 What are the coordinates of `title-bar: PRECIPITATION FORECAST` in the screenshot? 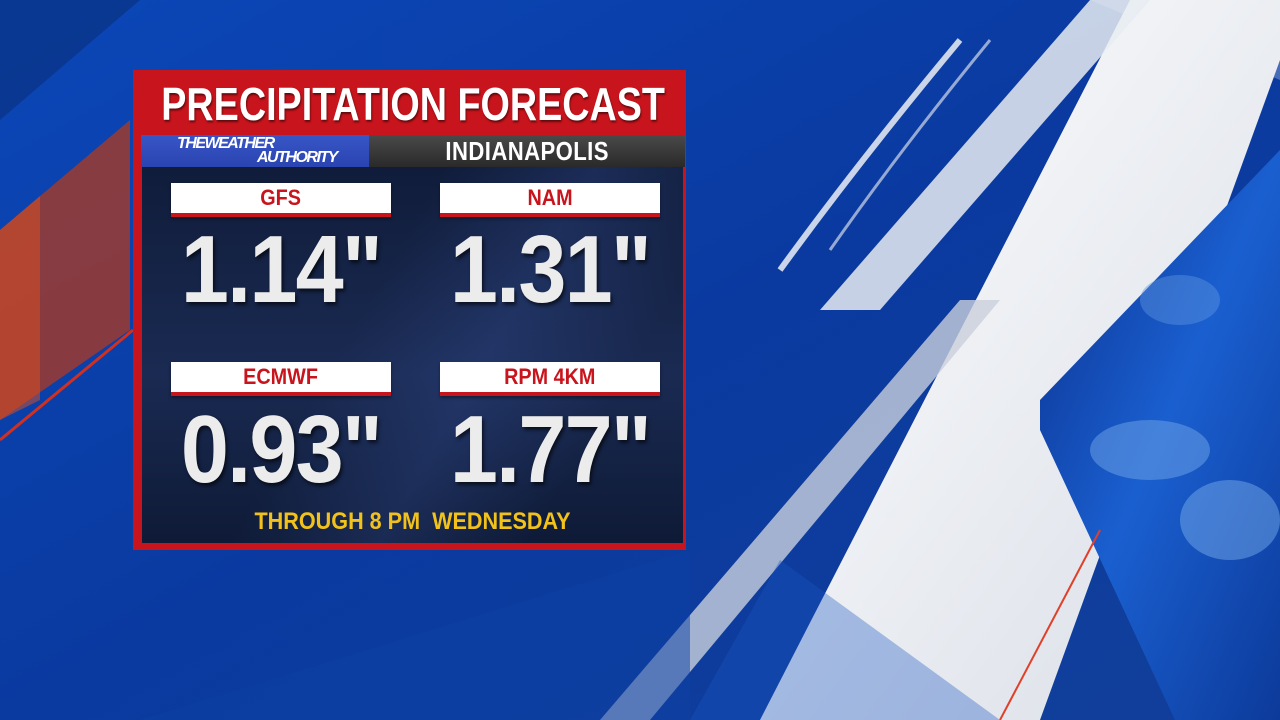 It's located at (413, 104).